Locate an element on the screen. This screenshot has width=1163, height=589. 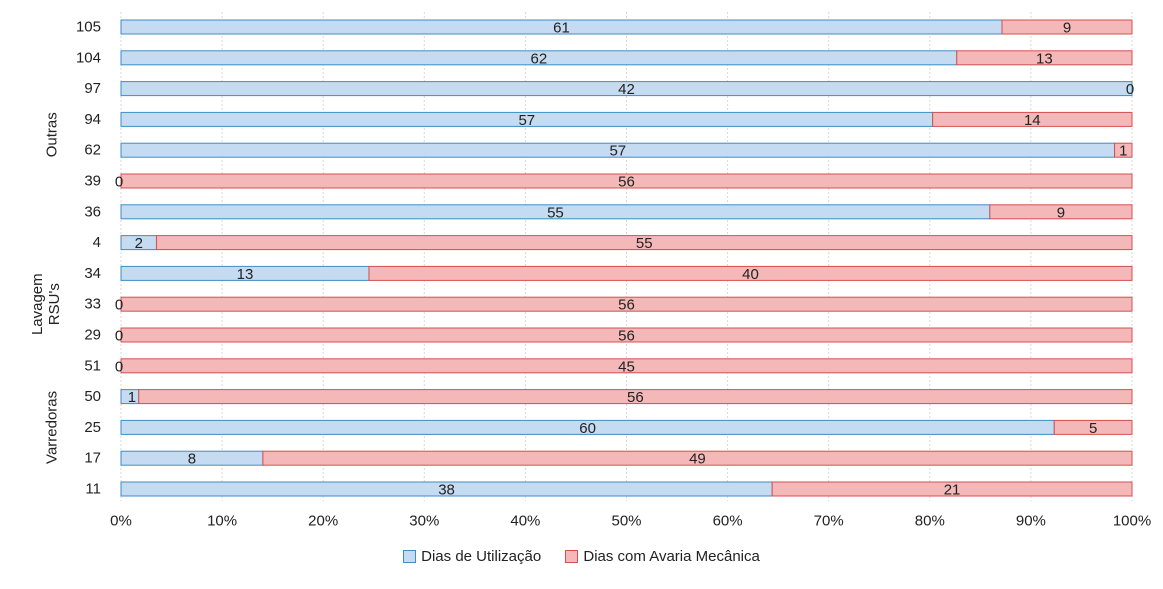
data-label-utilizacao: 13 is located at coordinates (245, 274).